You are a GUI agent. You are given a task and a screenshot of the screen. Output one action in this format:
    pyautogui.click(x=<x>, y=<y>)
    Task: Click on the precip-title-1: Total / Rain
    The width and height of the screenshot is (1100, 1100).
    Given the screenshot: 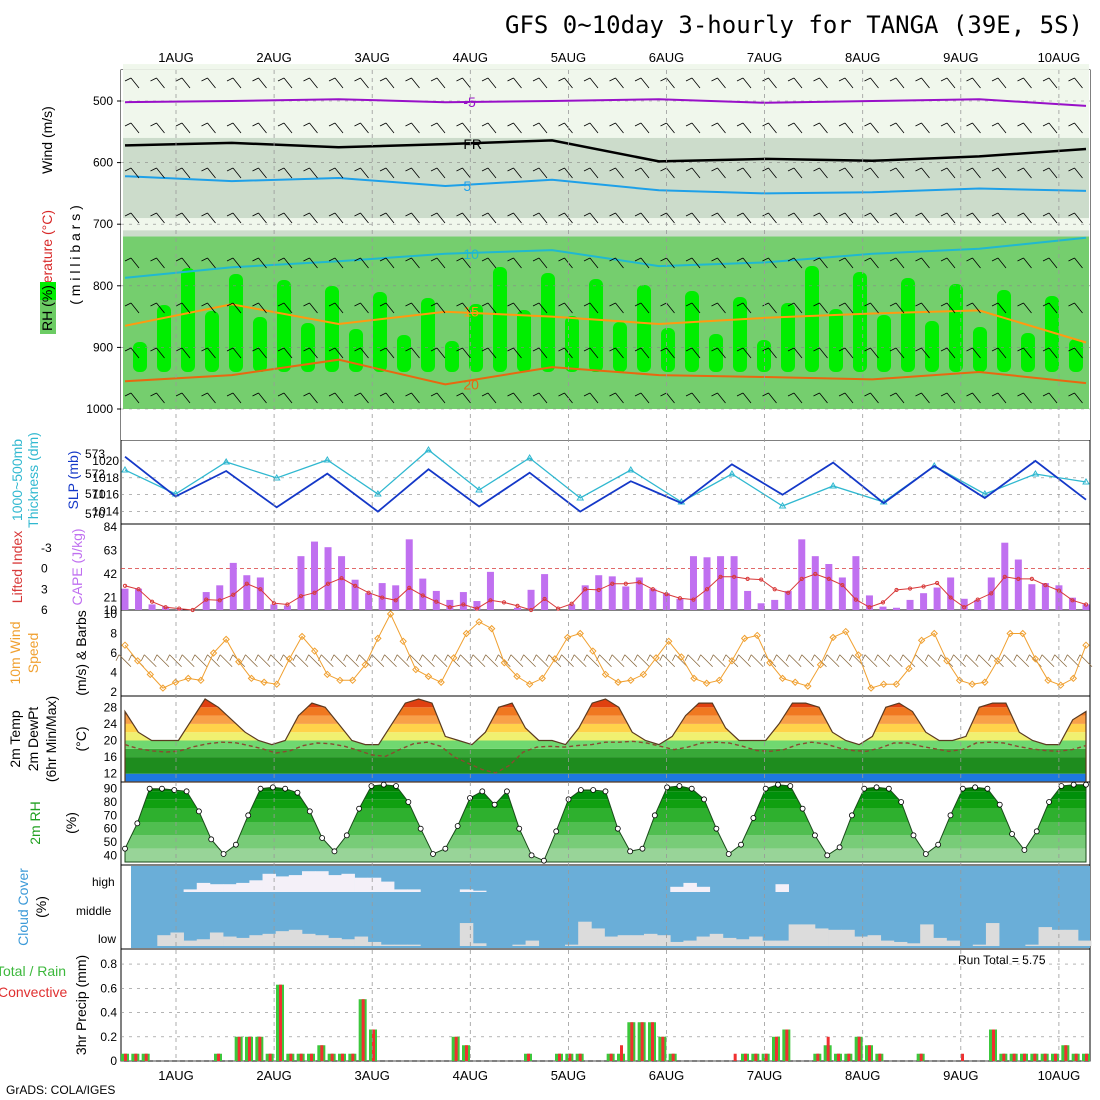 What is the action you would take?
    pyautogui.click(x=33, y=971)
    